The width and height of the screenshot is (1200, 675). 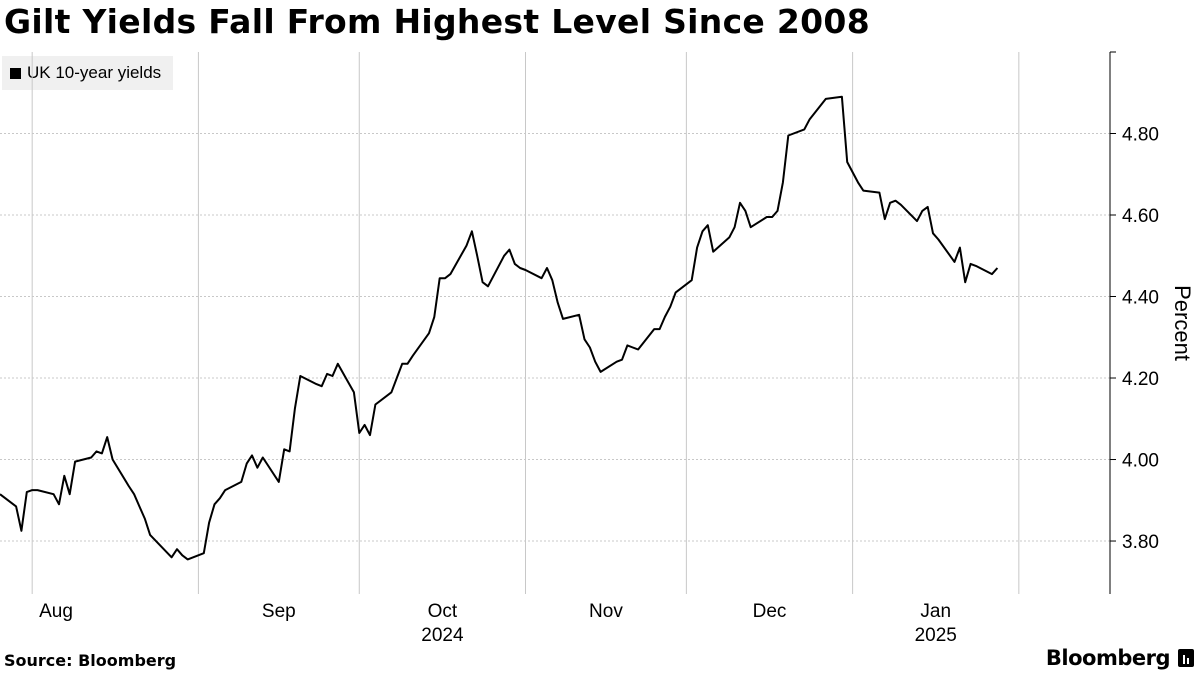 What do you see at coordinates (935, 611) in the screenshot?
I see `x-tick-label: Jan` at bounding box center [935, 611].